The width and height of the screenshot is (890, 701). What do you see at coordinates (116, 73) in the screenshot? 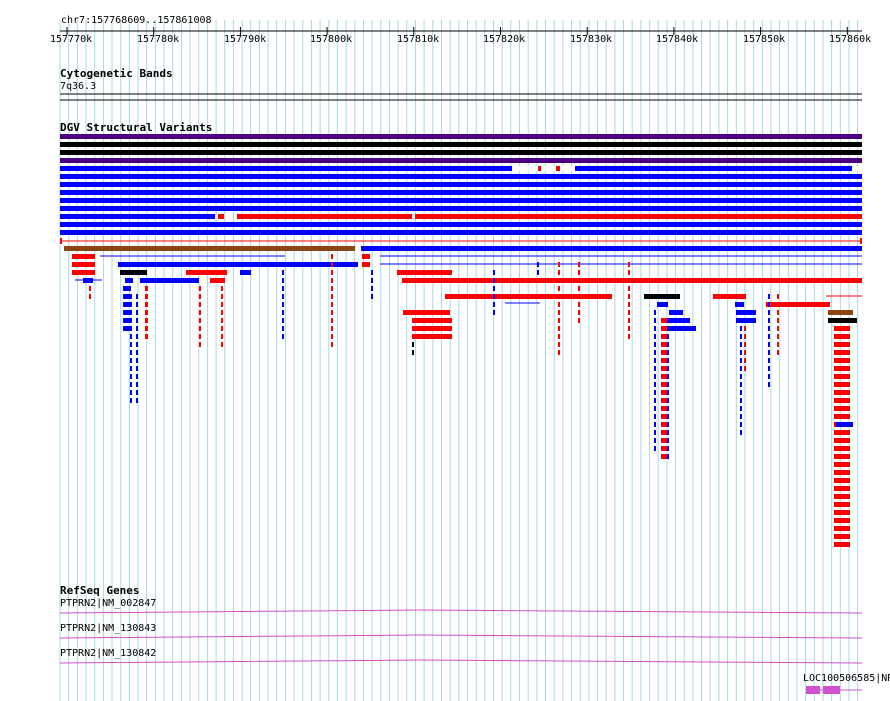
I see `cytoband-track-title: Cytogenetic Bands` at bounding box center [116, 73].